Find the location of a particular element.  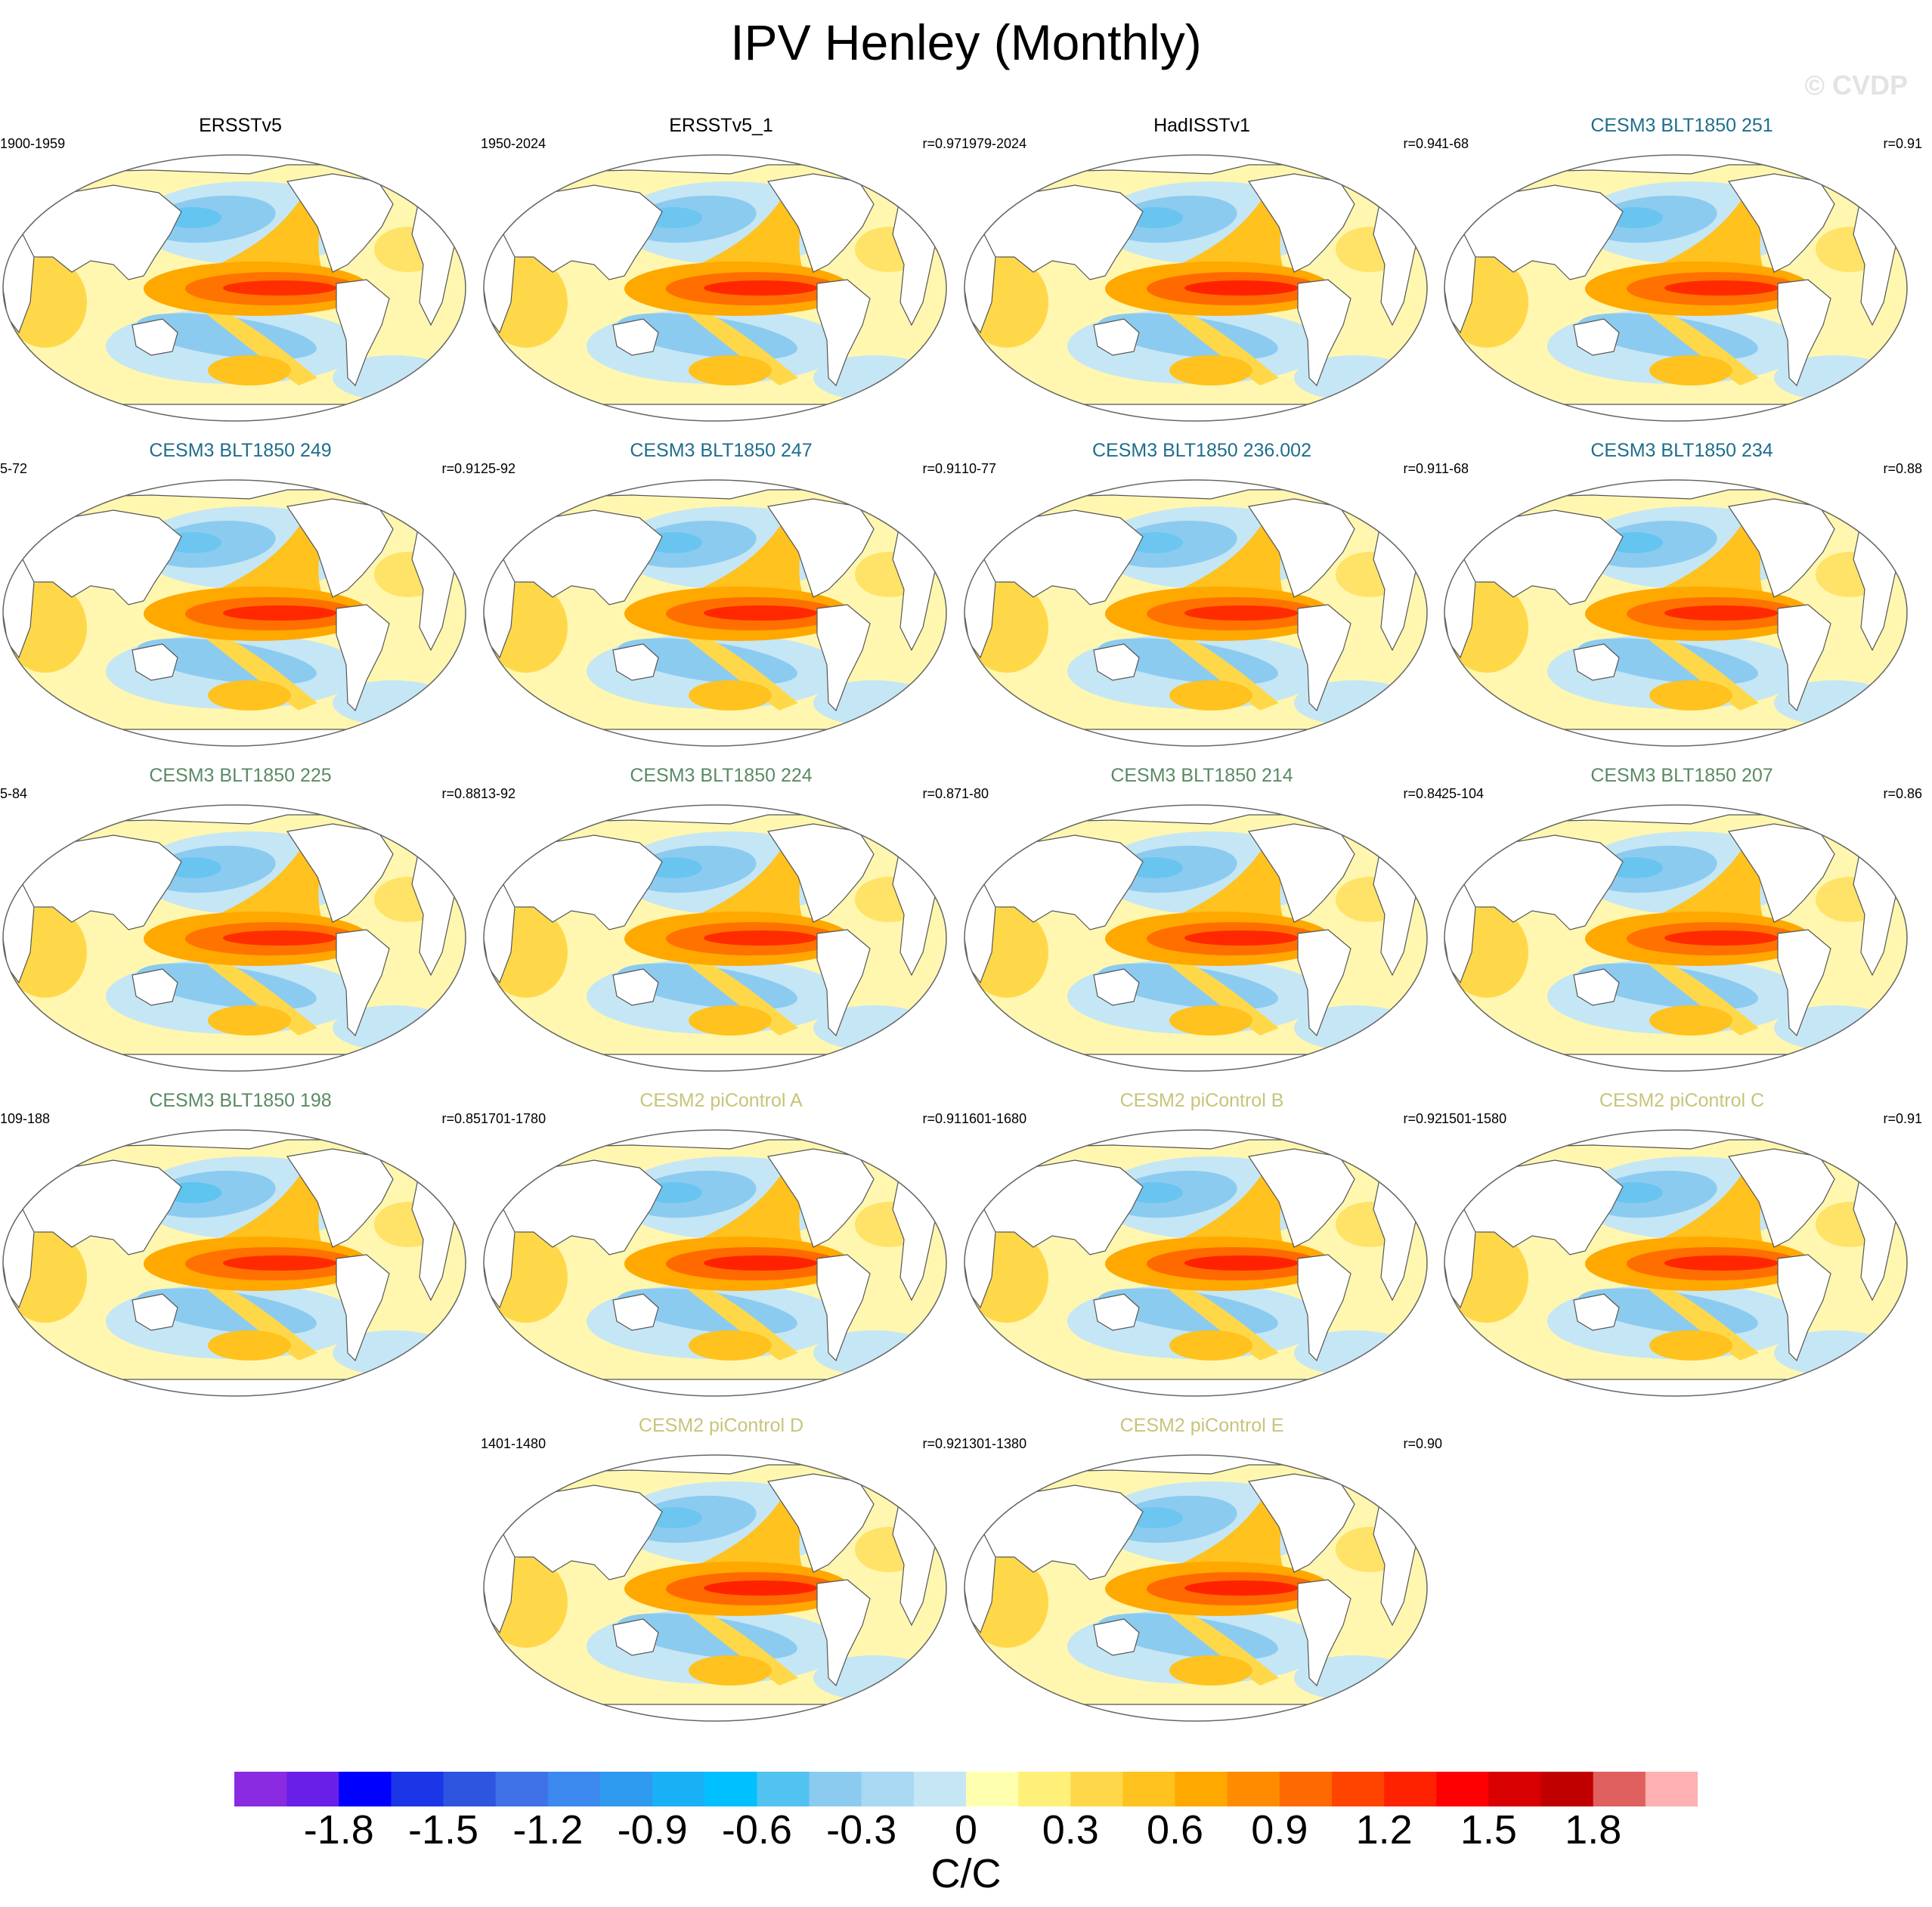

map-panel: CESM3 BLT1850 247 25-92 r=0.91 is located at coordinates (721, 595).